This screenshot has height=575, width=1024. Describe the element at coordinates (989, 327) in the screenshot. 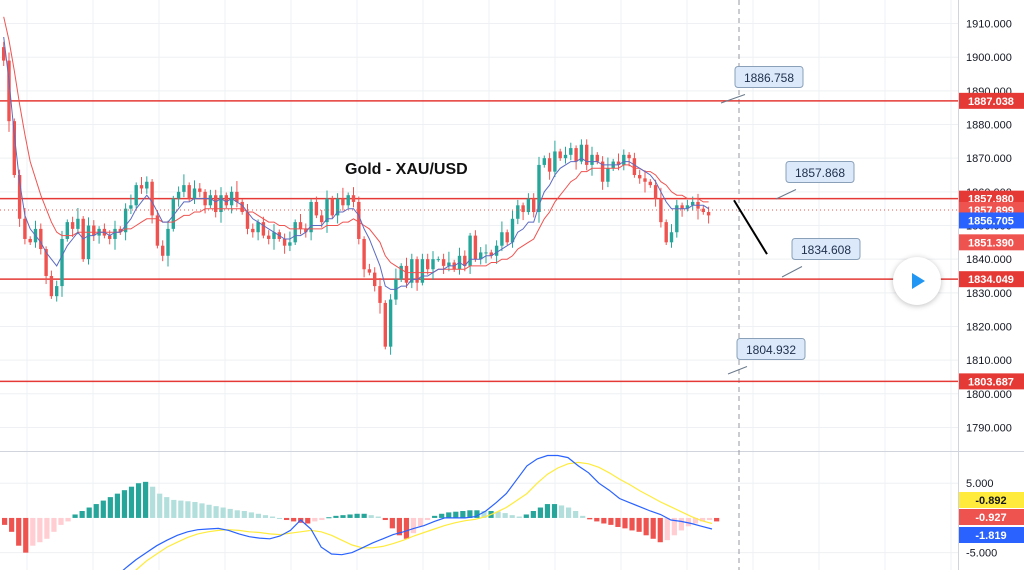

I see `price-tick-label: 1820.000` at that location.